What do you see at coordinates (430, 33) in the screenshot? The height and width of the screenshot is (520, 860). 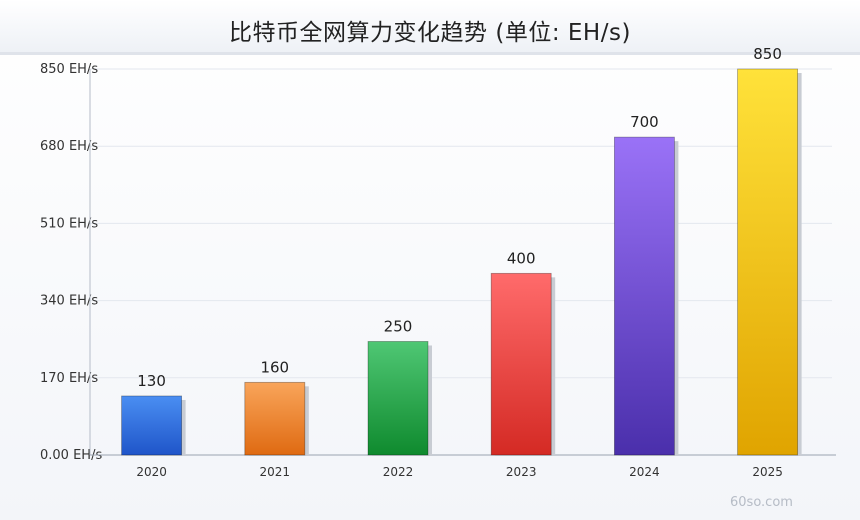 I see `chart-title: 比特币全网算力变化趋势 (单位: EH/s)` at bounding box center [430, 33].